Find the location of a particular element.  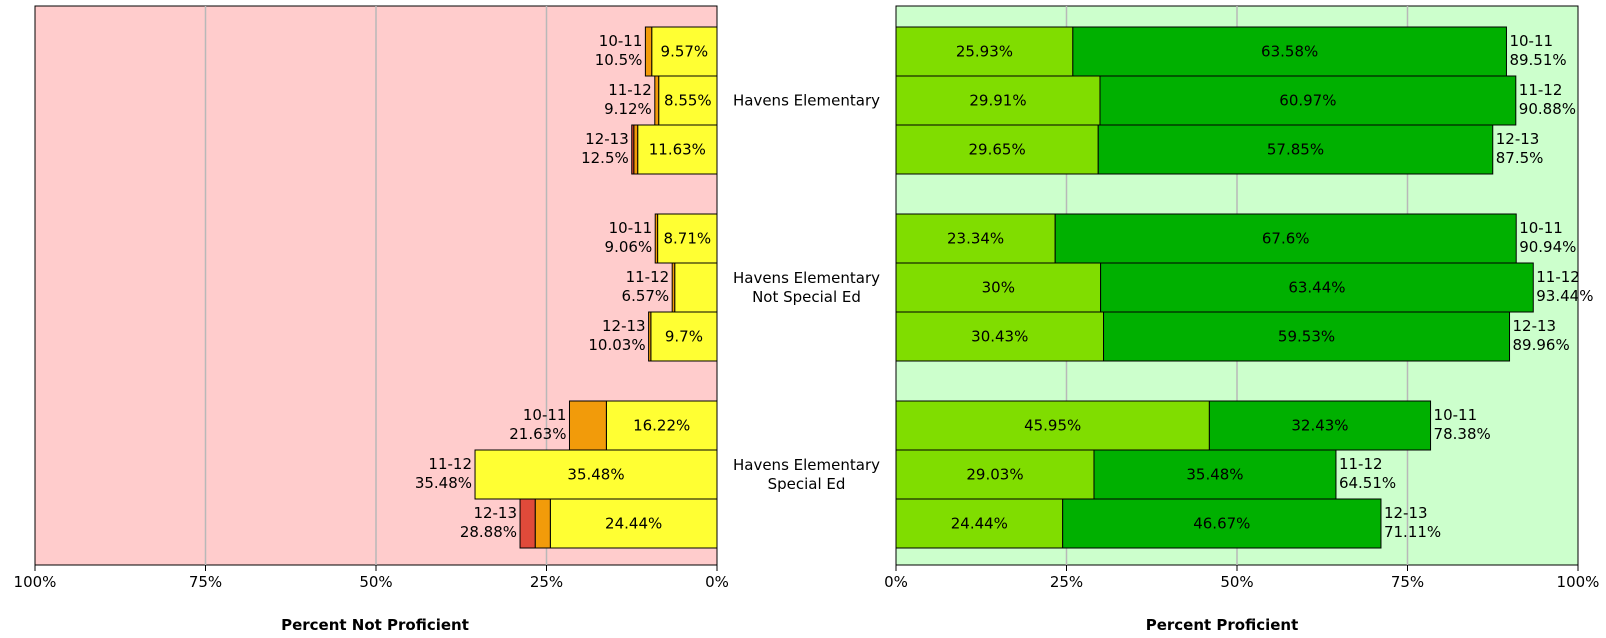

left-tick-label: 50% is located at coordinates (375, 582).